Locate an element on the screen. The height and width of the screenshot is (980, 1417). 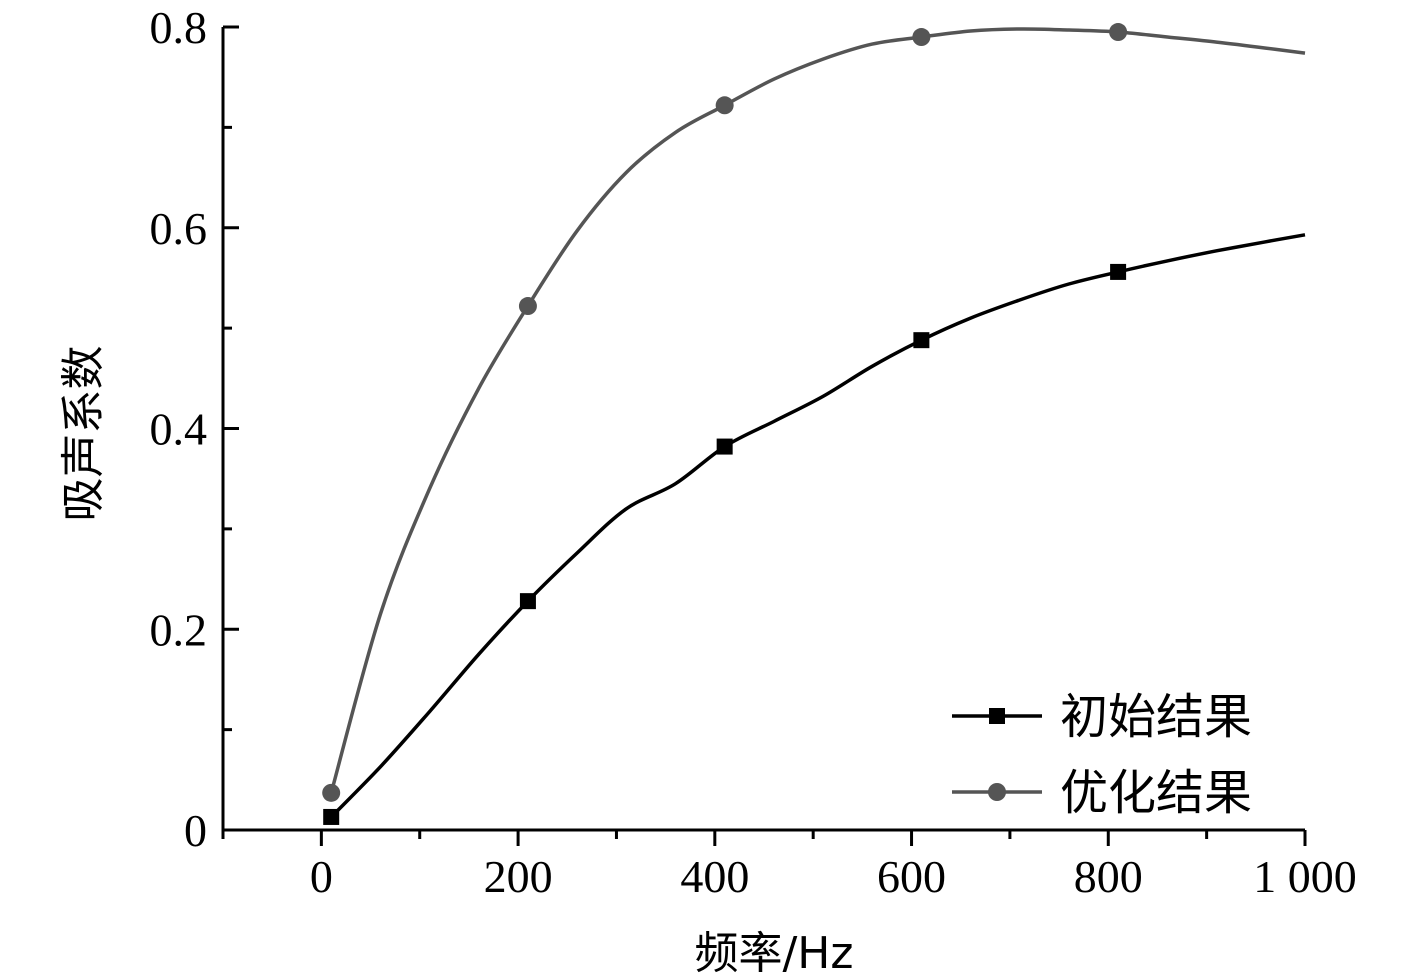
legend-entry: 优化结果 is located at coordinates (1102, 793).